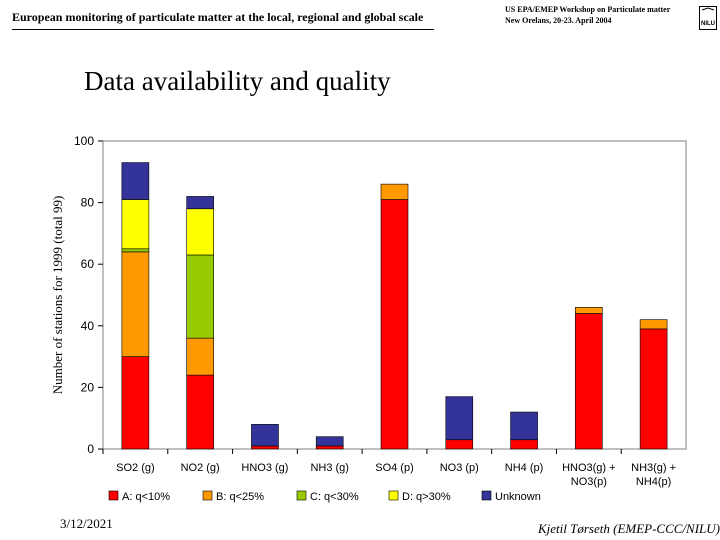  I want to click on legend-swatch-c, so click(301, 495).